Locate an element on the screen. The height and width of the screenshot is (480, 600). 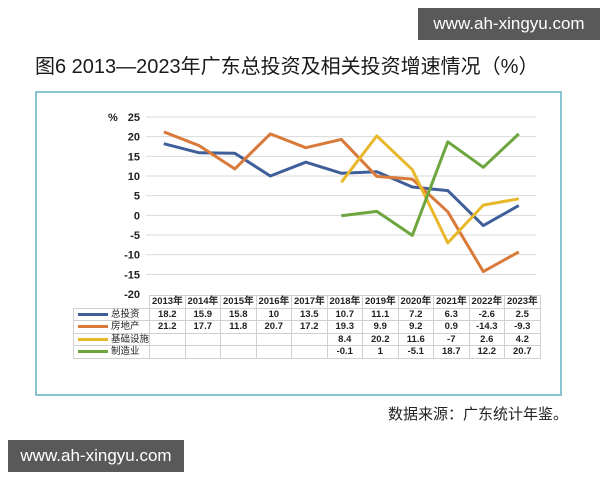
cell: 10.7 is located at coordinates (345, 314).